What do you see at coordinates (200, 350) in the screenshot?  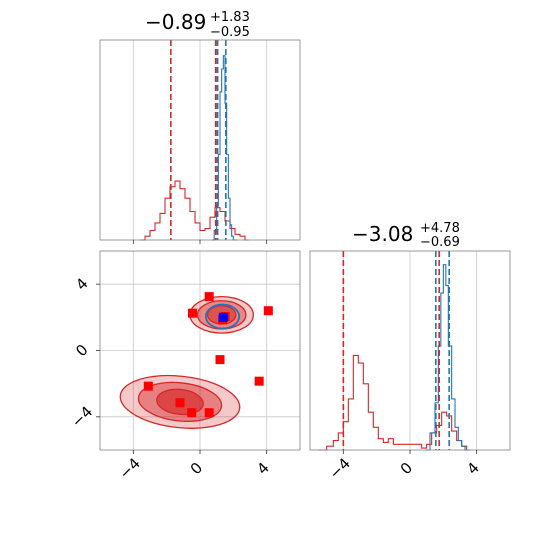 I see `joint-density-panel` at bounding box center [200, 350].